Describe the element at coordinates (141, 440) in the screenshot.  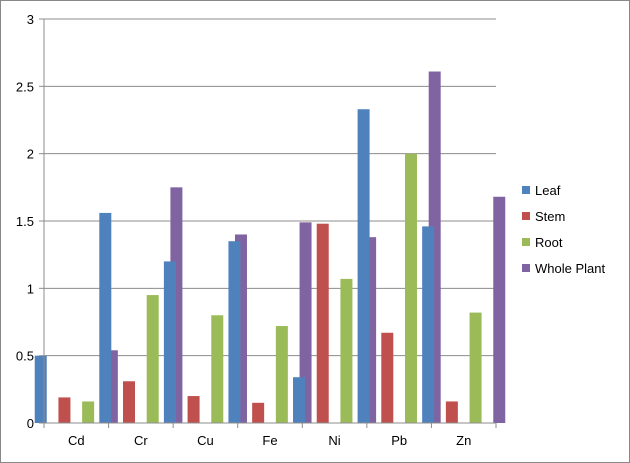
I see `x-tick-label: Cr` at that location.